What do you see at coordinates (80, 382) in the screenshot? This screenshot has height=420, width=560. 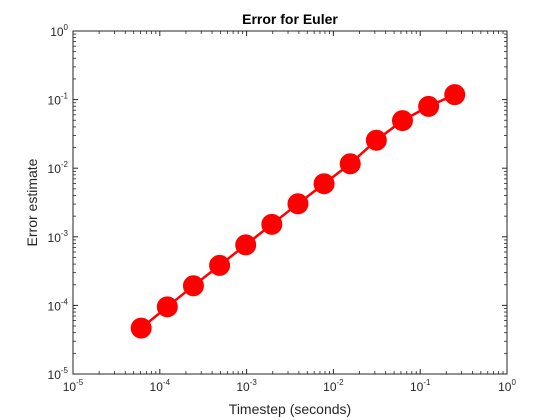 I see `x-tick-exponent: -5` at bounding box center [80, 382].